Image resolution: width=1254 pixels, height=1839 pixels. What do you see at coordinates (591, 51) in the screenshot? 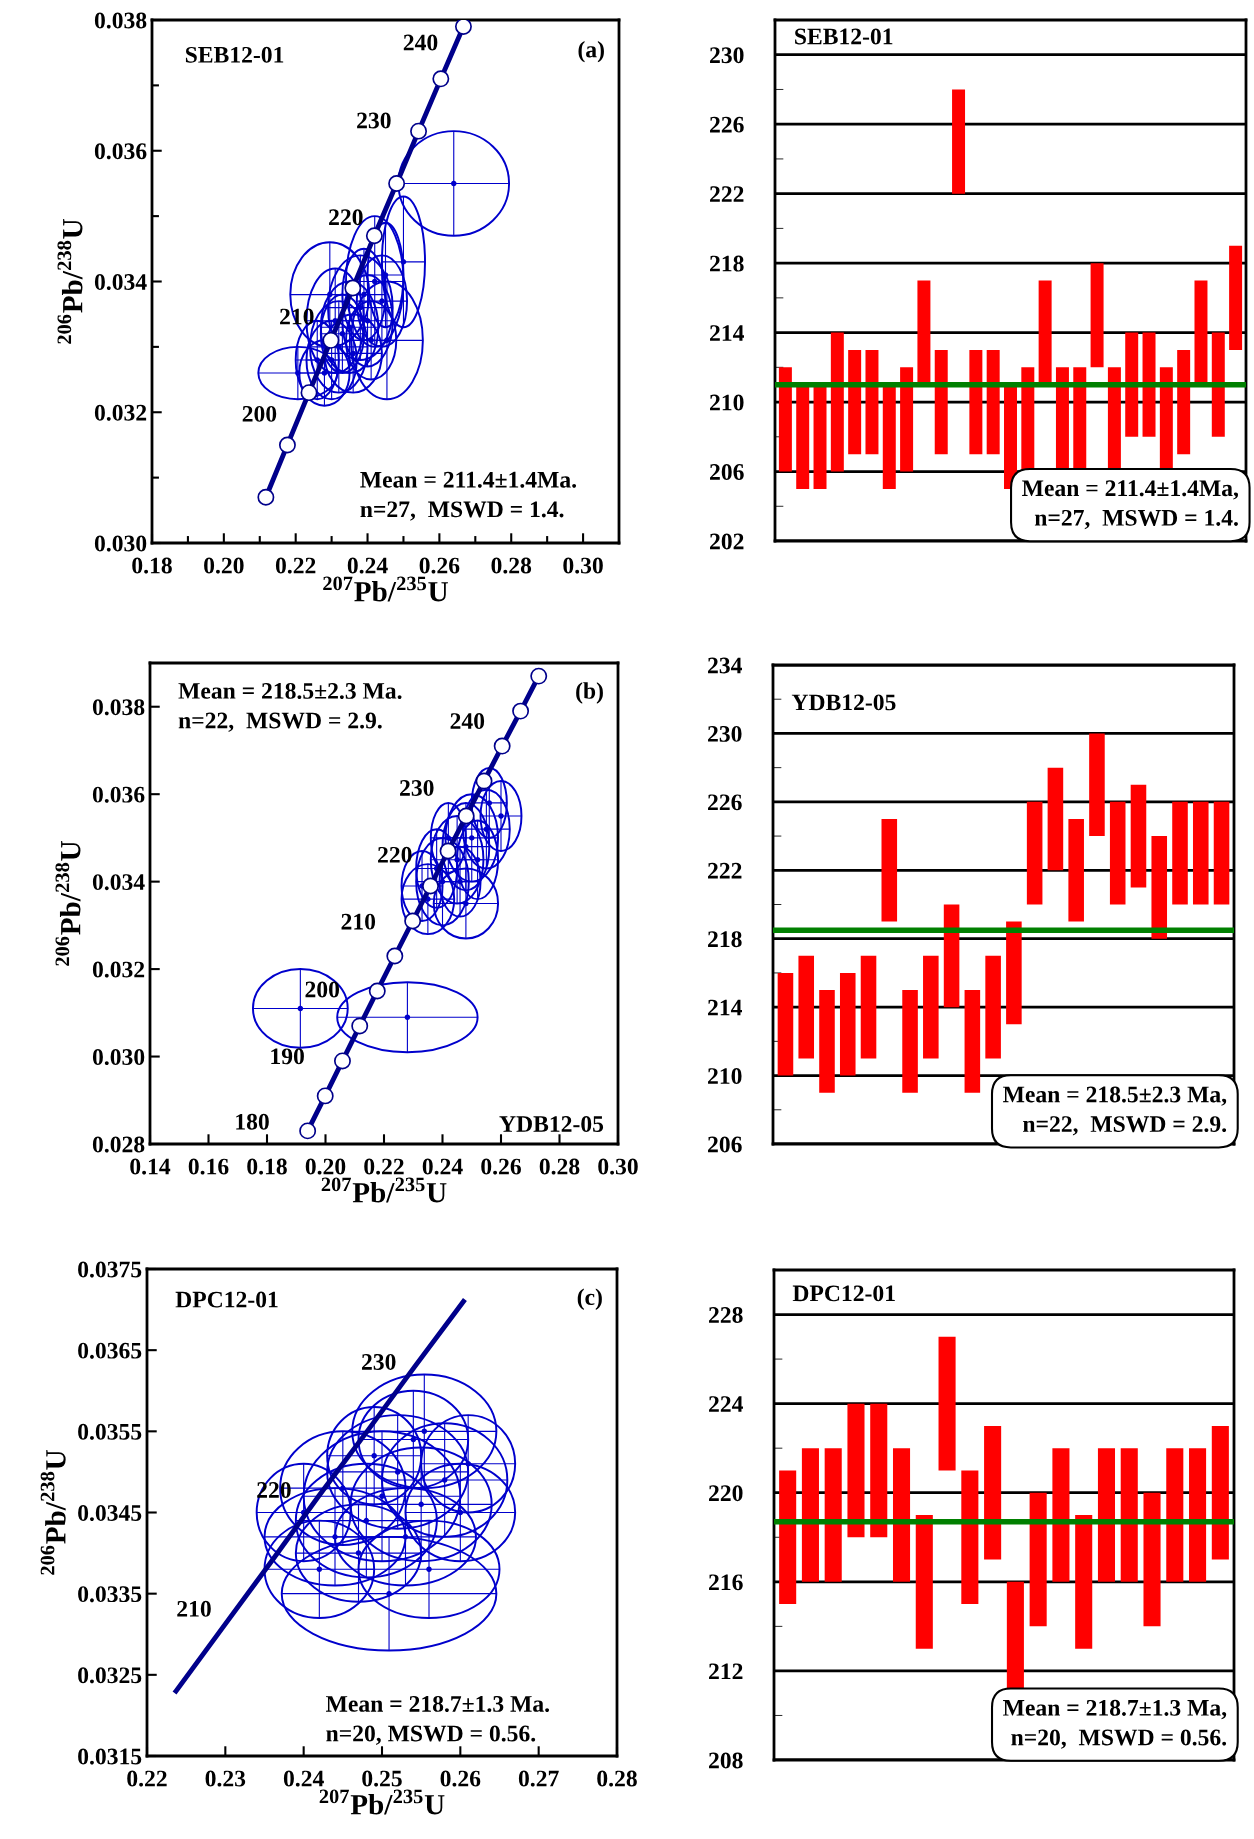
I see `annotation: (a)` at bounding box center [591, 51].